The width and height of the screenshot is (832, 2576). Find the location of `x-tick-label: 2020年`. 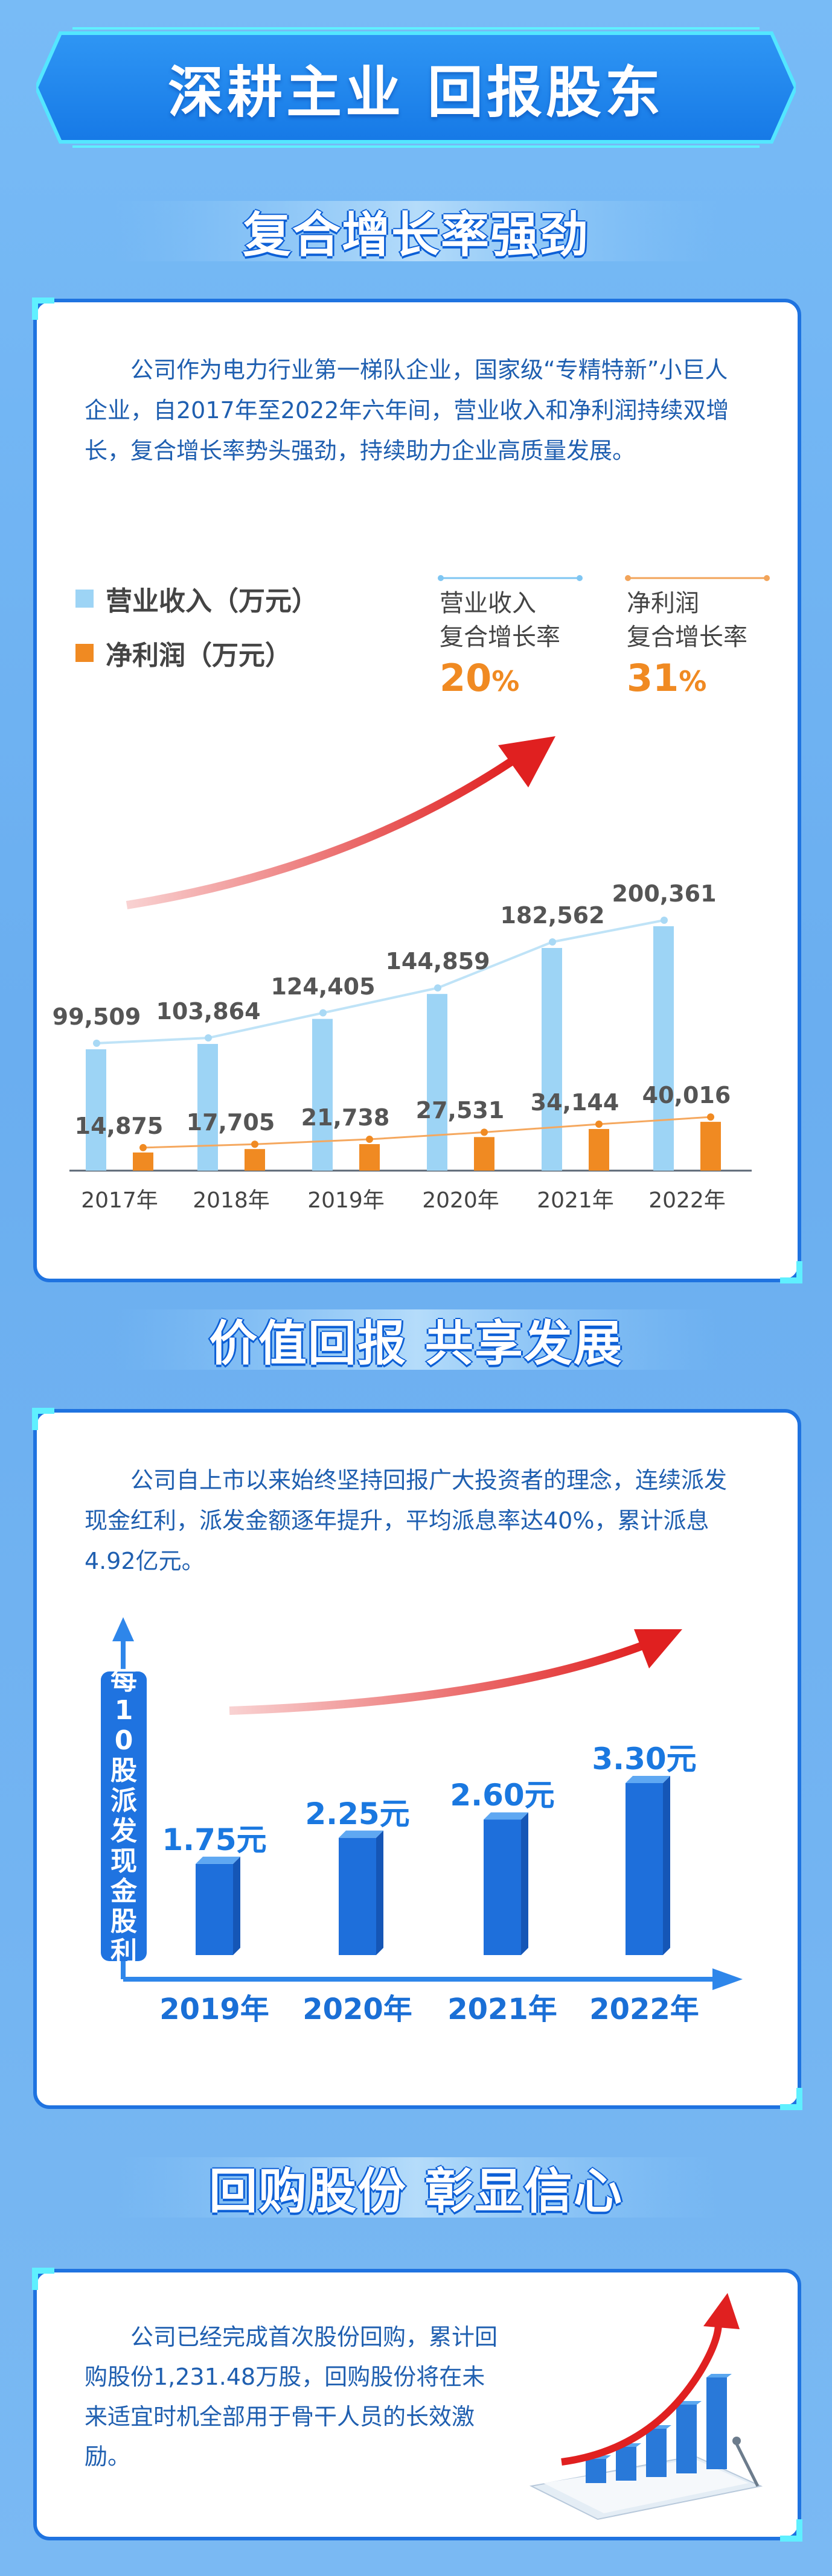

x-tick-label: 2020年 is located at coordinates (460, 1201).